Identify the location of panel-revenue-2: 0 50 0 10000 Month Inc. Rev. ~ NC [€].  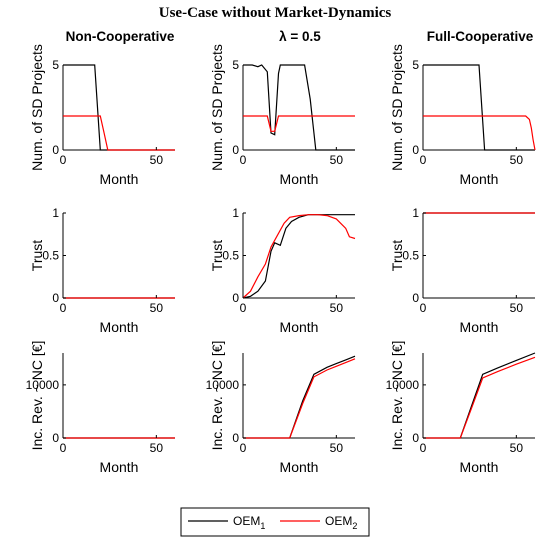
(281, 408).